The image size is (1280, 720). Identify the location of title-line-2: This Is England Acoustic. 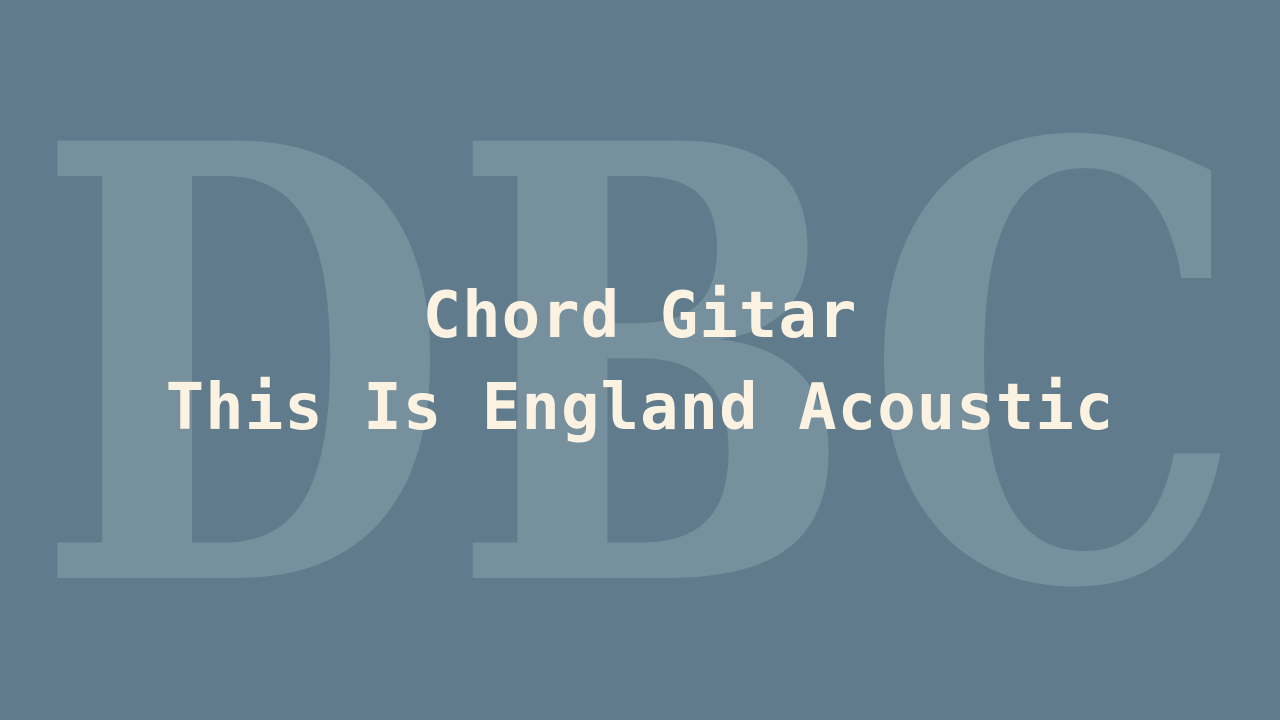
(640, 408).